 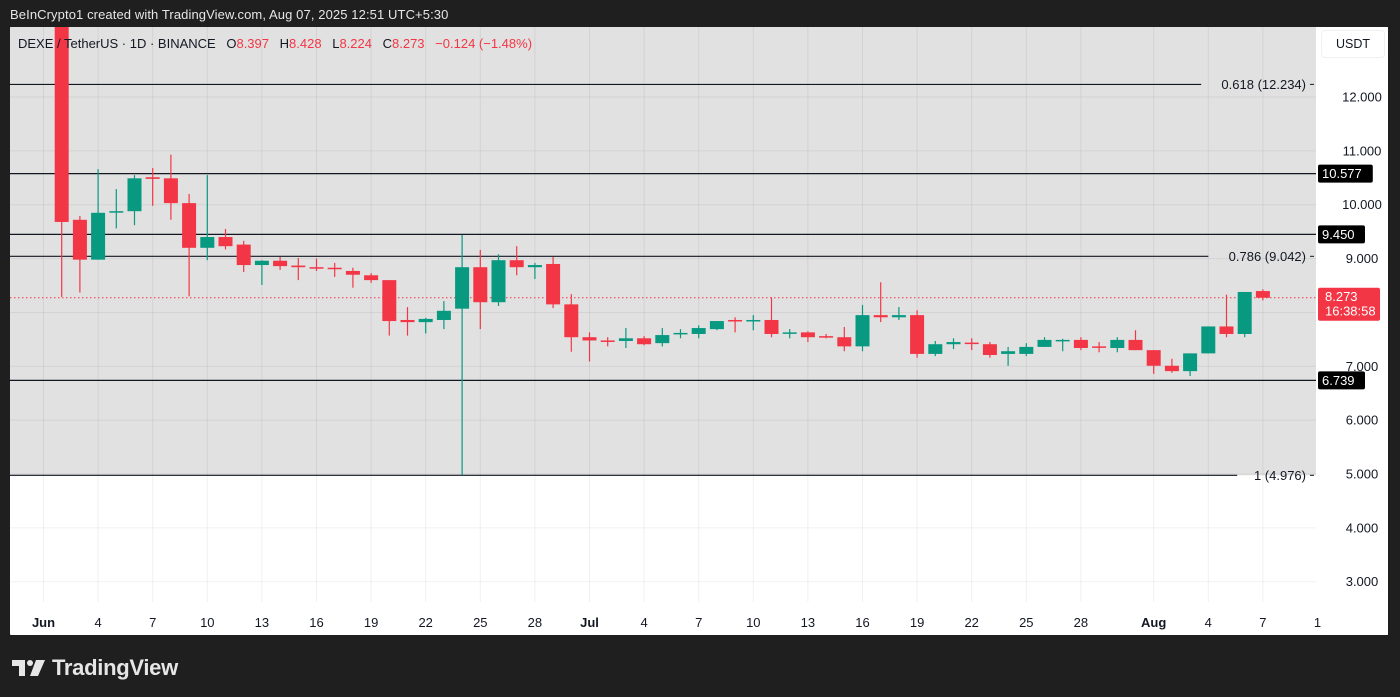 I want to click on time-tick-label: Jun, so click(x=43, y=622).